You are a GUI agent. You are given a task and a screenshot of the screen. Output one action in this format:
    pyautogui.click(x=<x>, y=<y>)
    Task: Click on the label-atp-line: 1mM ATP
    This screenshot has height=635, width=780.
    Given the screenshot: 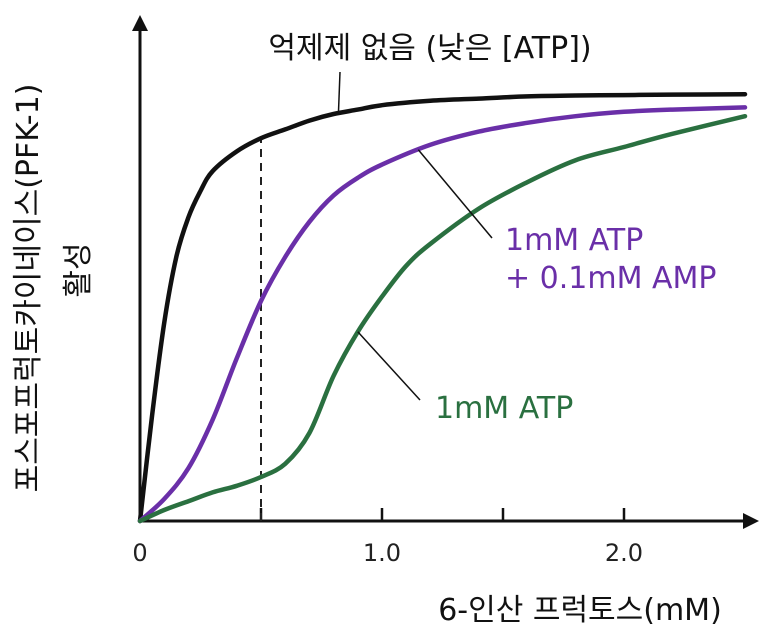 What is the action you would take?
    pyautogui.click(x=504, y=408)
    